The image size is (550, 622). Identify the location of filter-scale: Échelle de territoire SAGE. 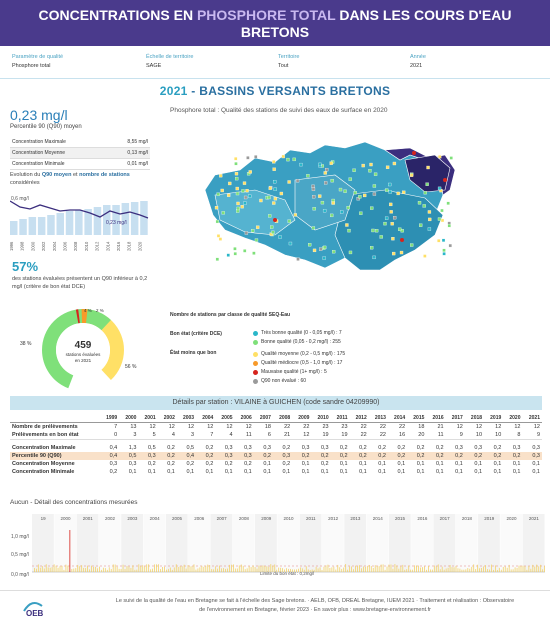
(170, 61).